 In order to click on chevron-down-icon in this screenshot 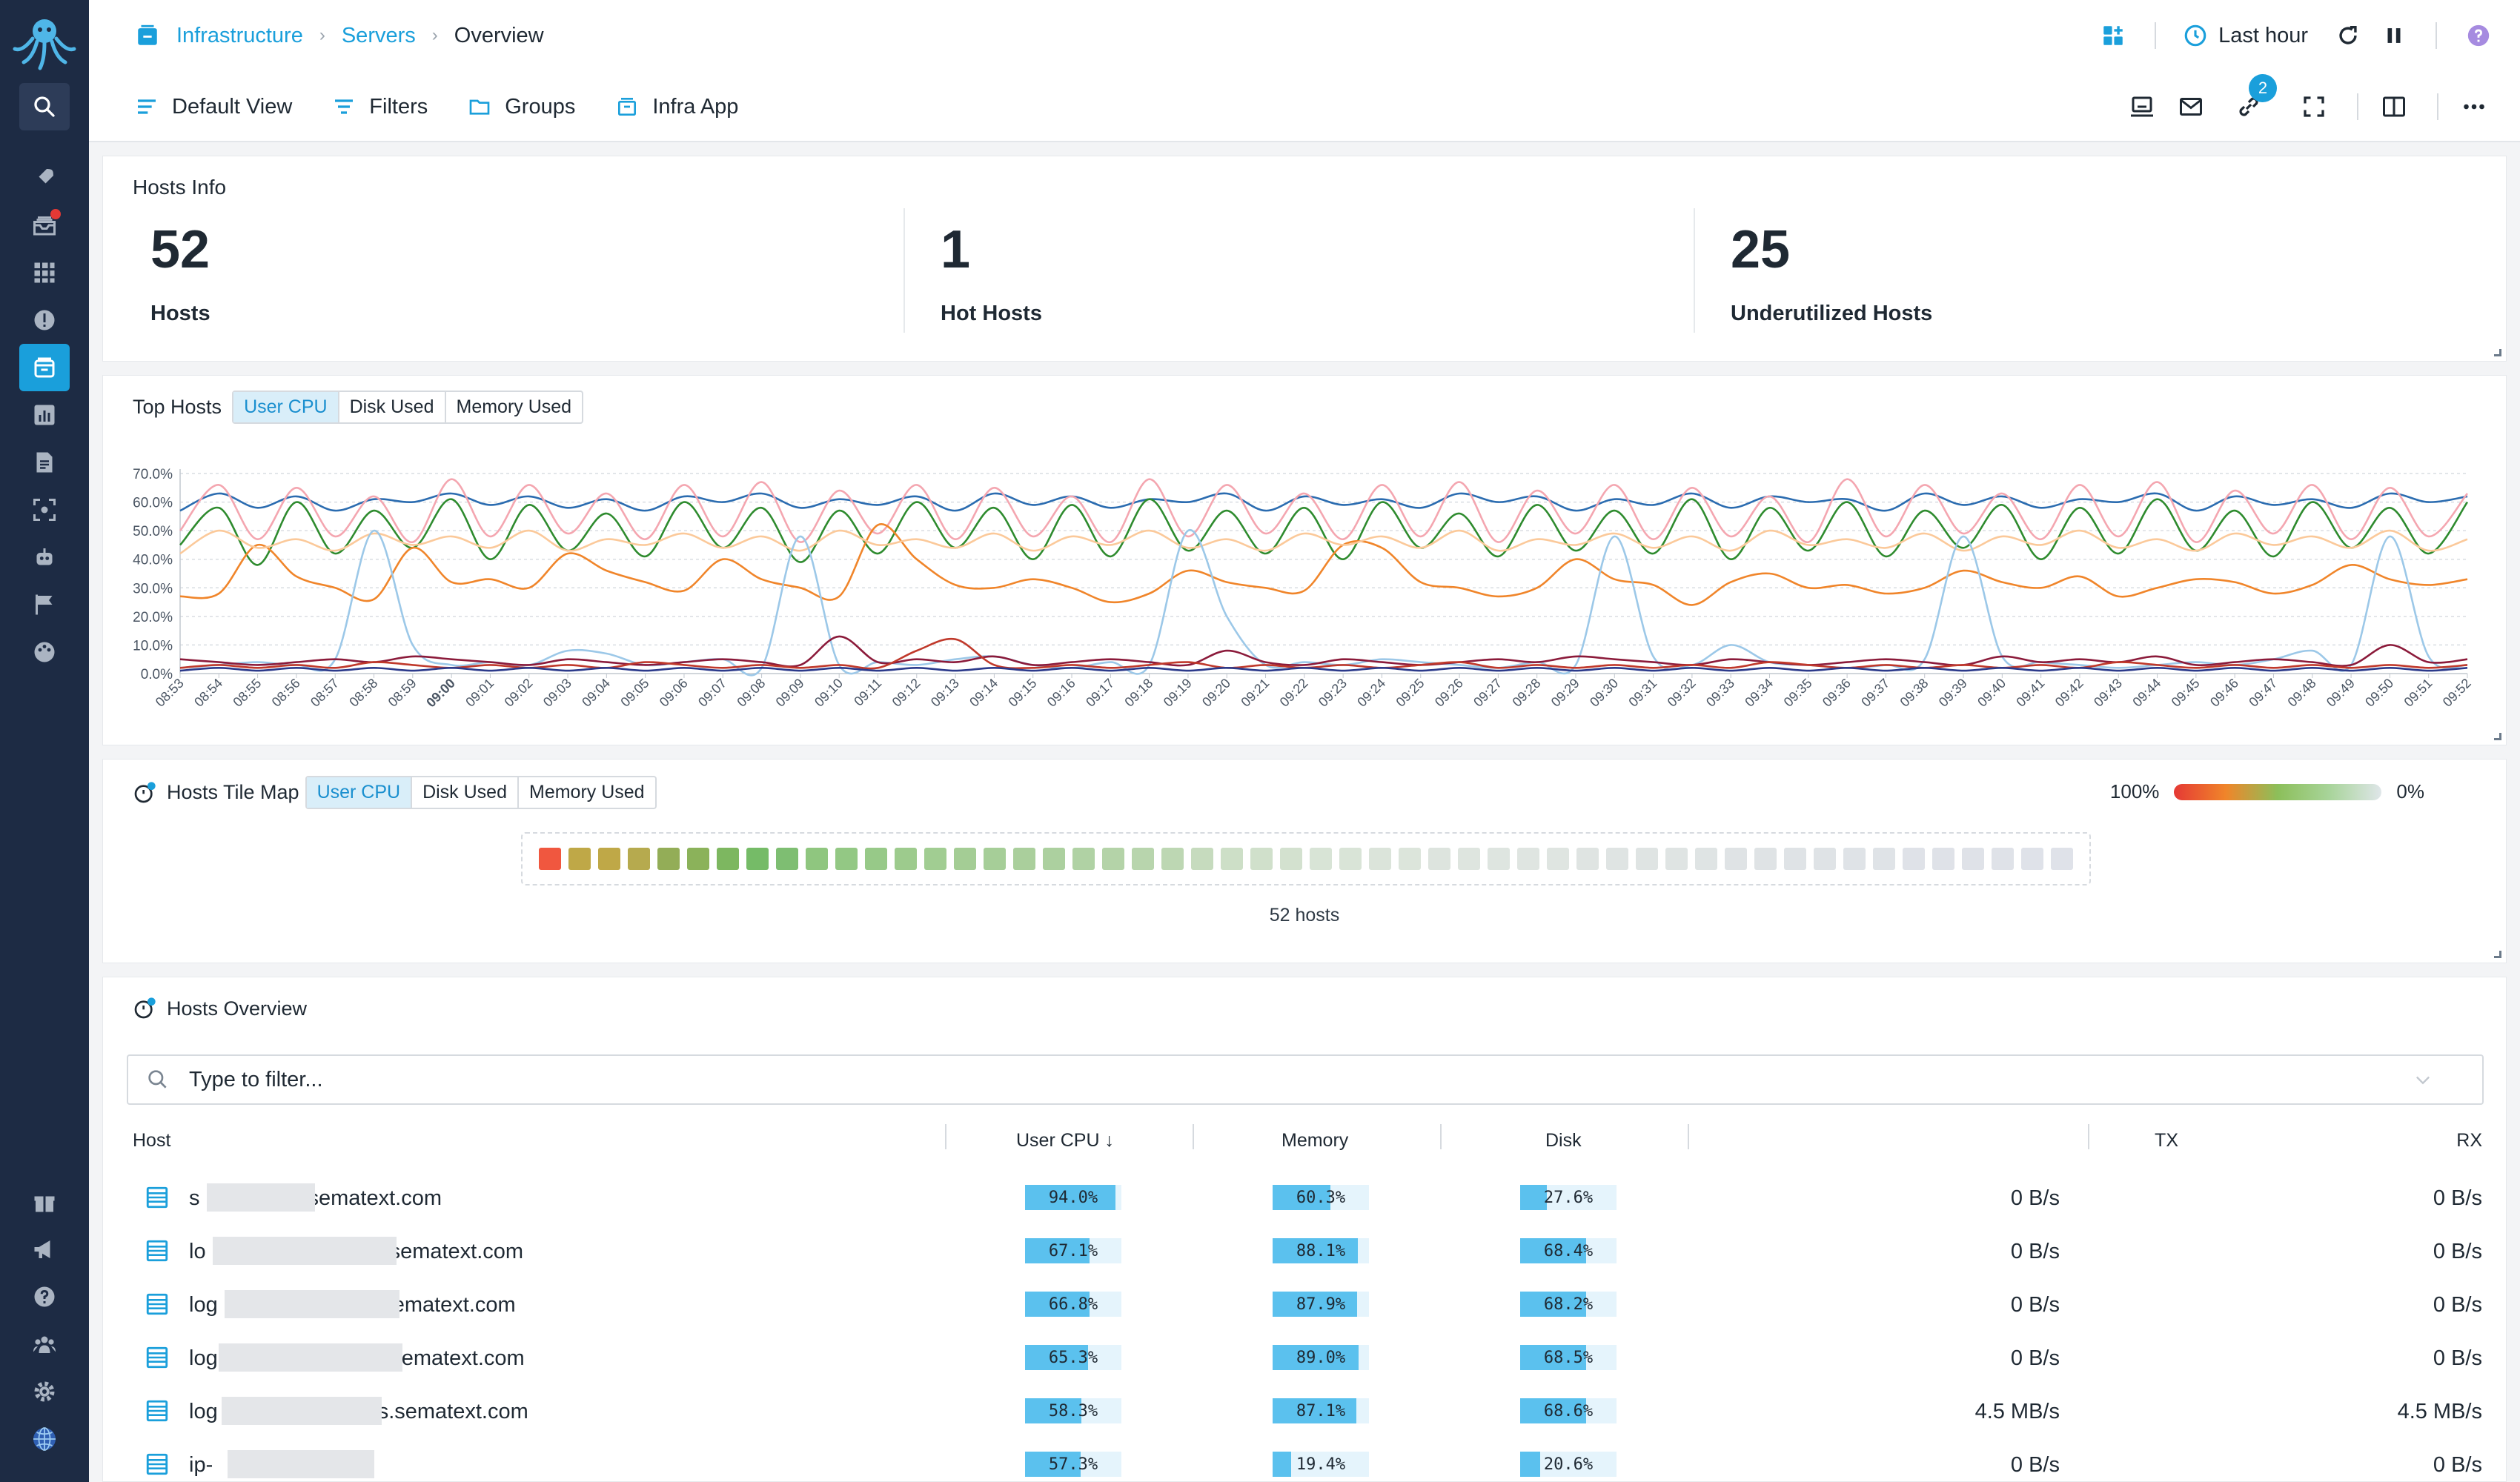, I will do `click(2423, 1080)`.